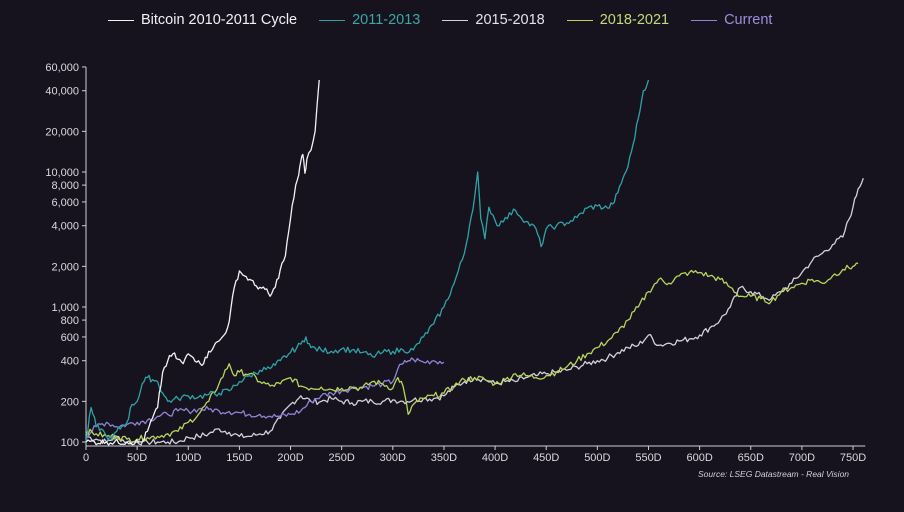  What do you see at coordinates (597, 458) in the screenshot?
I see `x-tick-label: 500D` at bounding box center [597, 458].